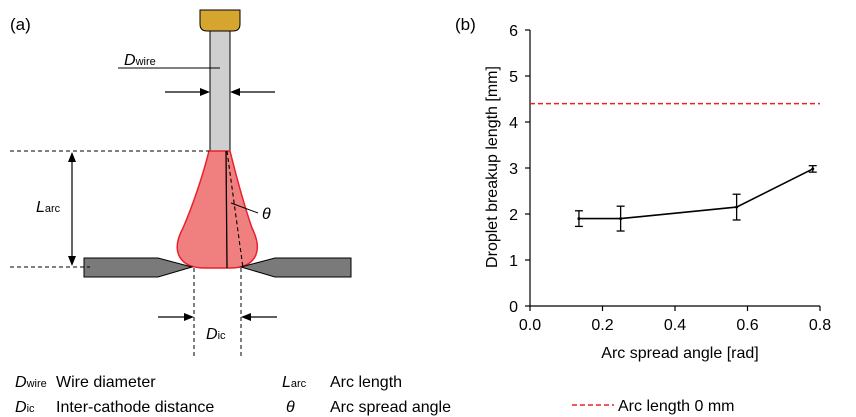 The width and height of the screenshot is (856, 417). I want to click on legend-item-dic: Dic Inter-cathode distance, so click(114, 407).